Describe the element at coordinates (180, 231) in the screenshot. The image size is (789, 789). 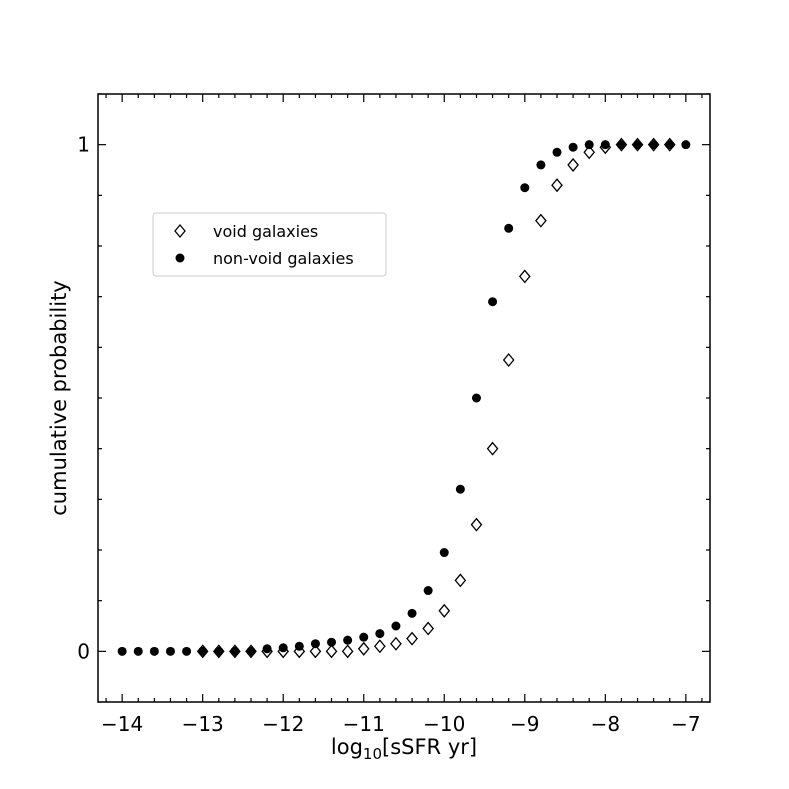
I see `legend-marker-void` at that location.